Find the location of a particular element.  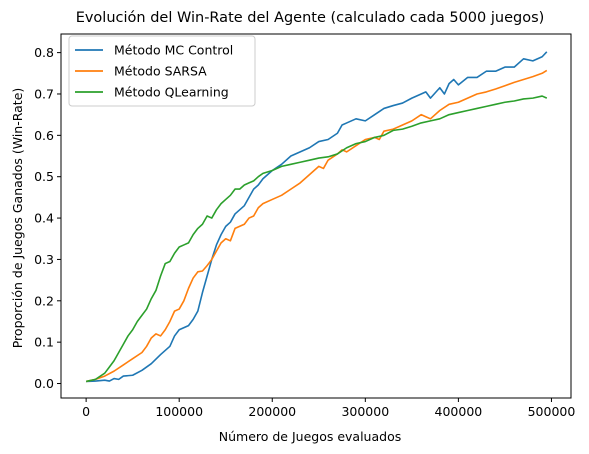

y-axis-label: Proporción de Juegos Ganados (Win-Rate) is located at coordinates (17, 218).